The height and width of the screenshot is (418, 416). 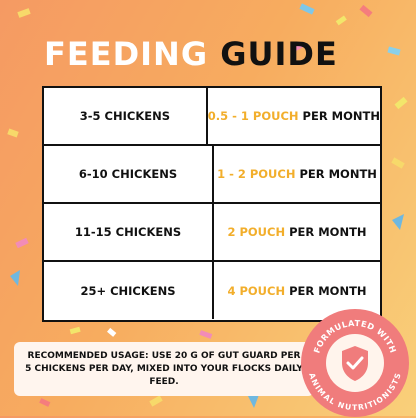 I want to click on amount-cell: 0.5 - 1 POUCH PER MONTH, so click(x=294, y=116).